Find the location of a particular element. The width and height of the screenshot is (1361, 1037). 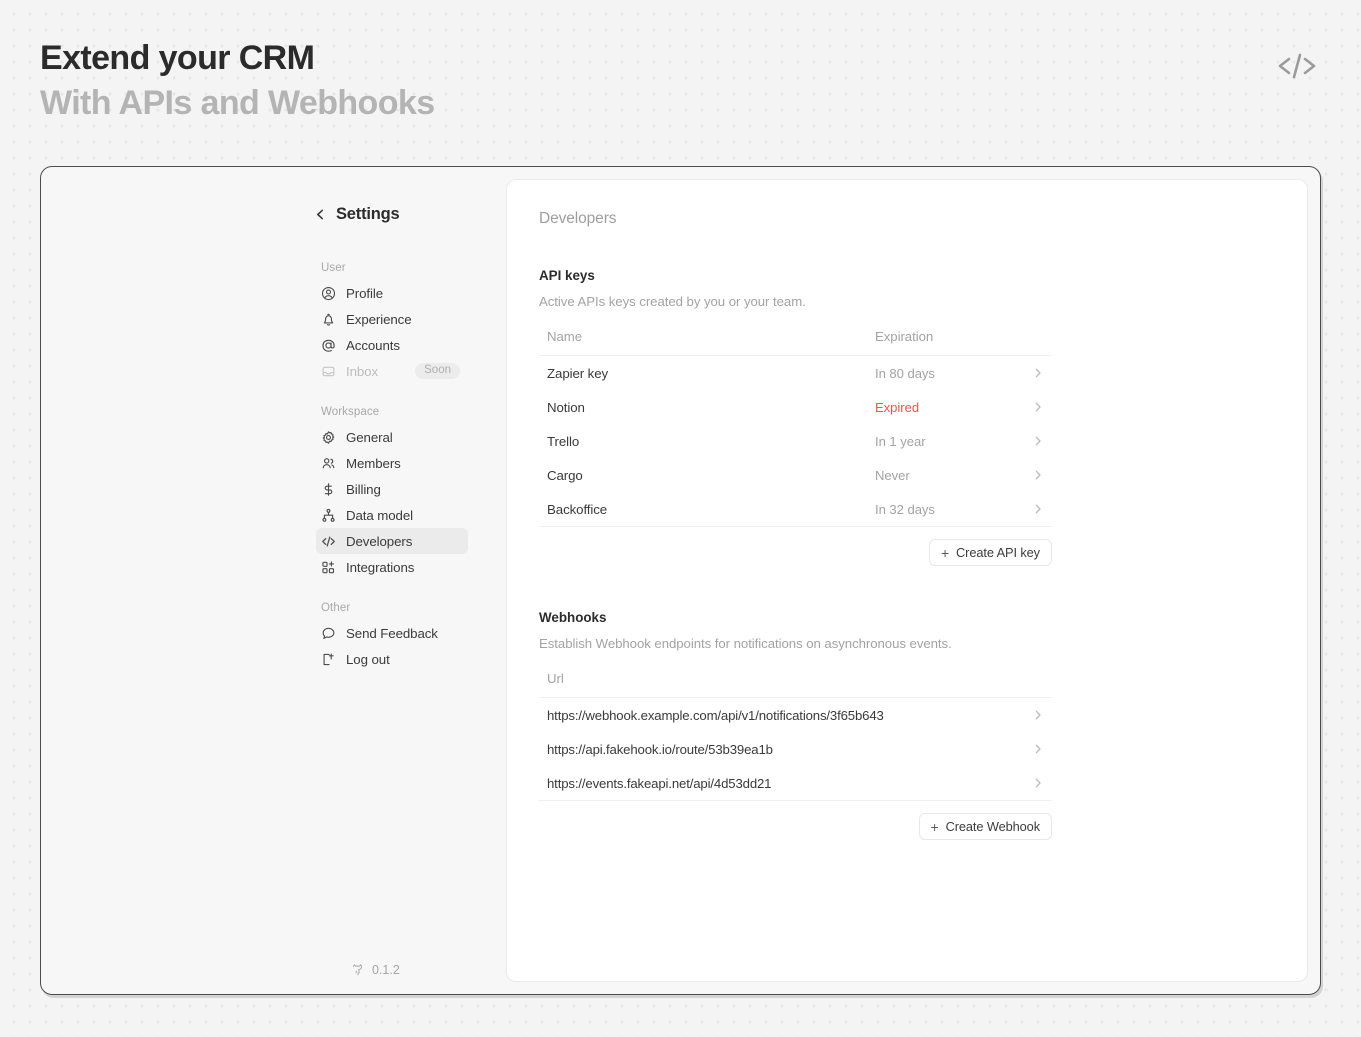

sidebar-item-label: Billing is located at coordinates (363, 489).